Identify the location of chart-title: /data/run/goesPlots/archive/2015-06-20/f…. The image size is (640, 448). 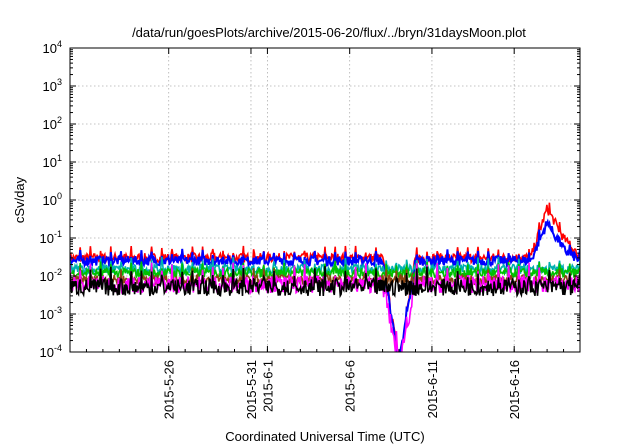
(329, 32).